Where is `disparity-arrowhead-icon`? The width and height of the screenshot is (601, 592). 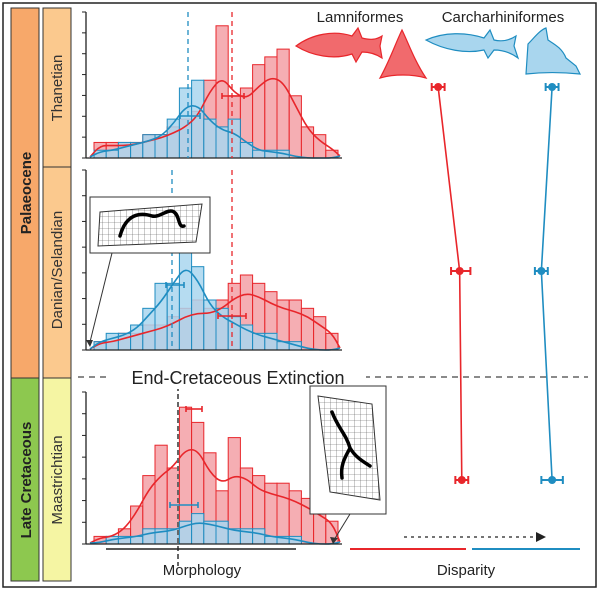
disparity-arrowhead-icon is located at coordinates (541, 537).